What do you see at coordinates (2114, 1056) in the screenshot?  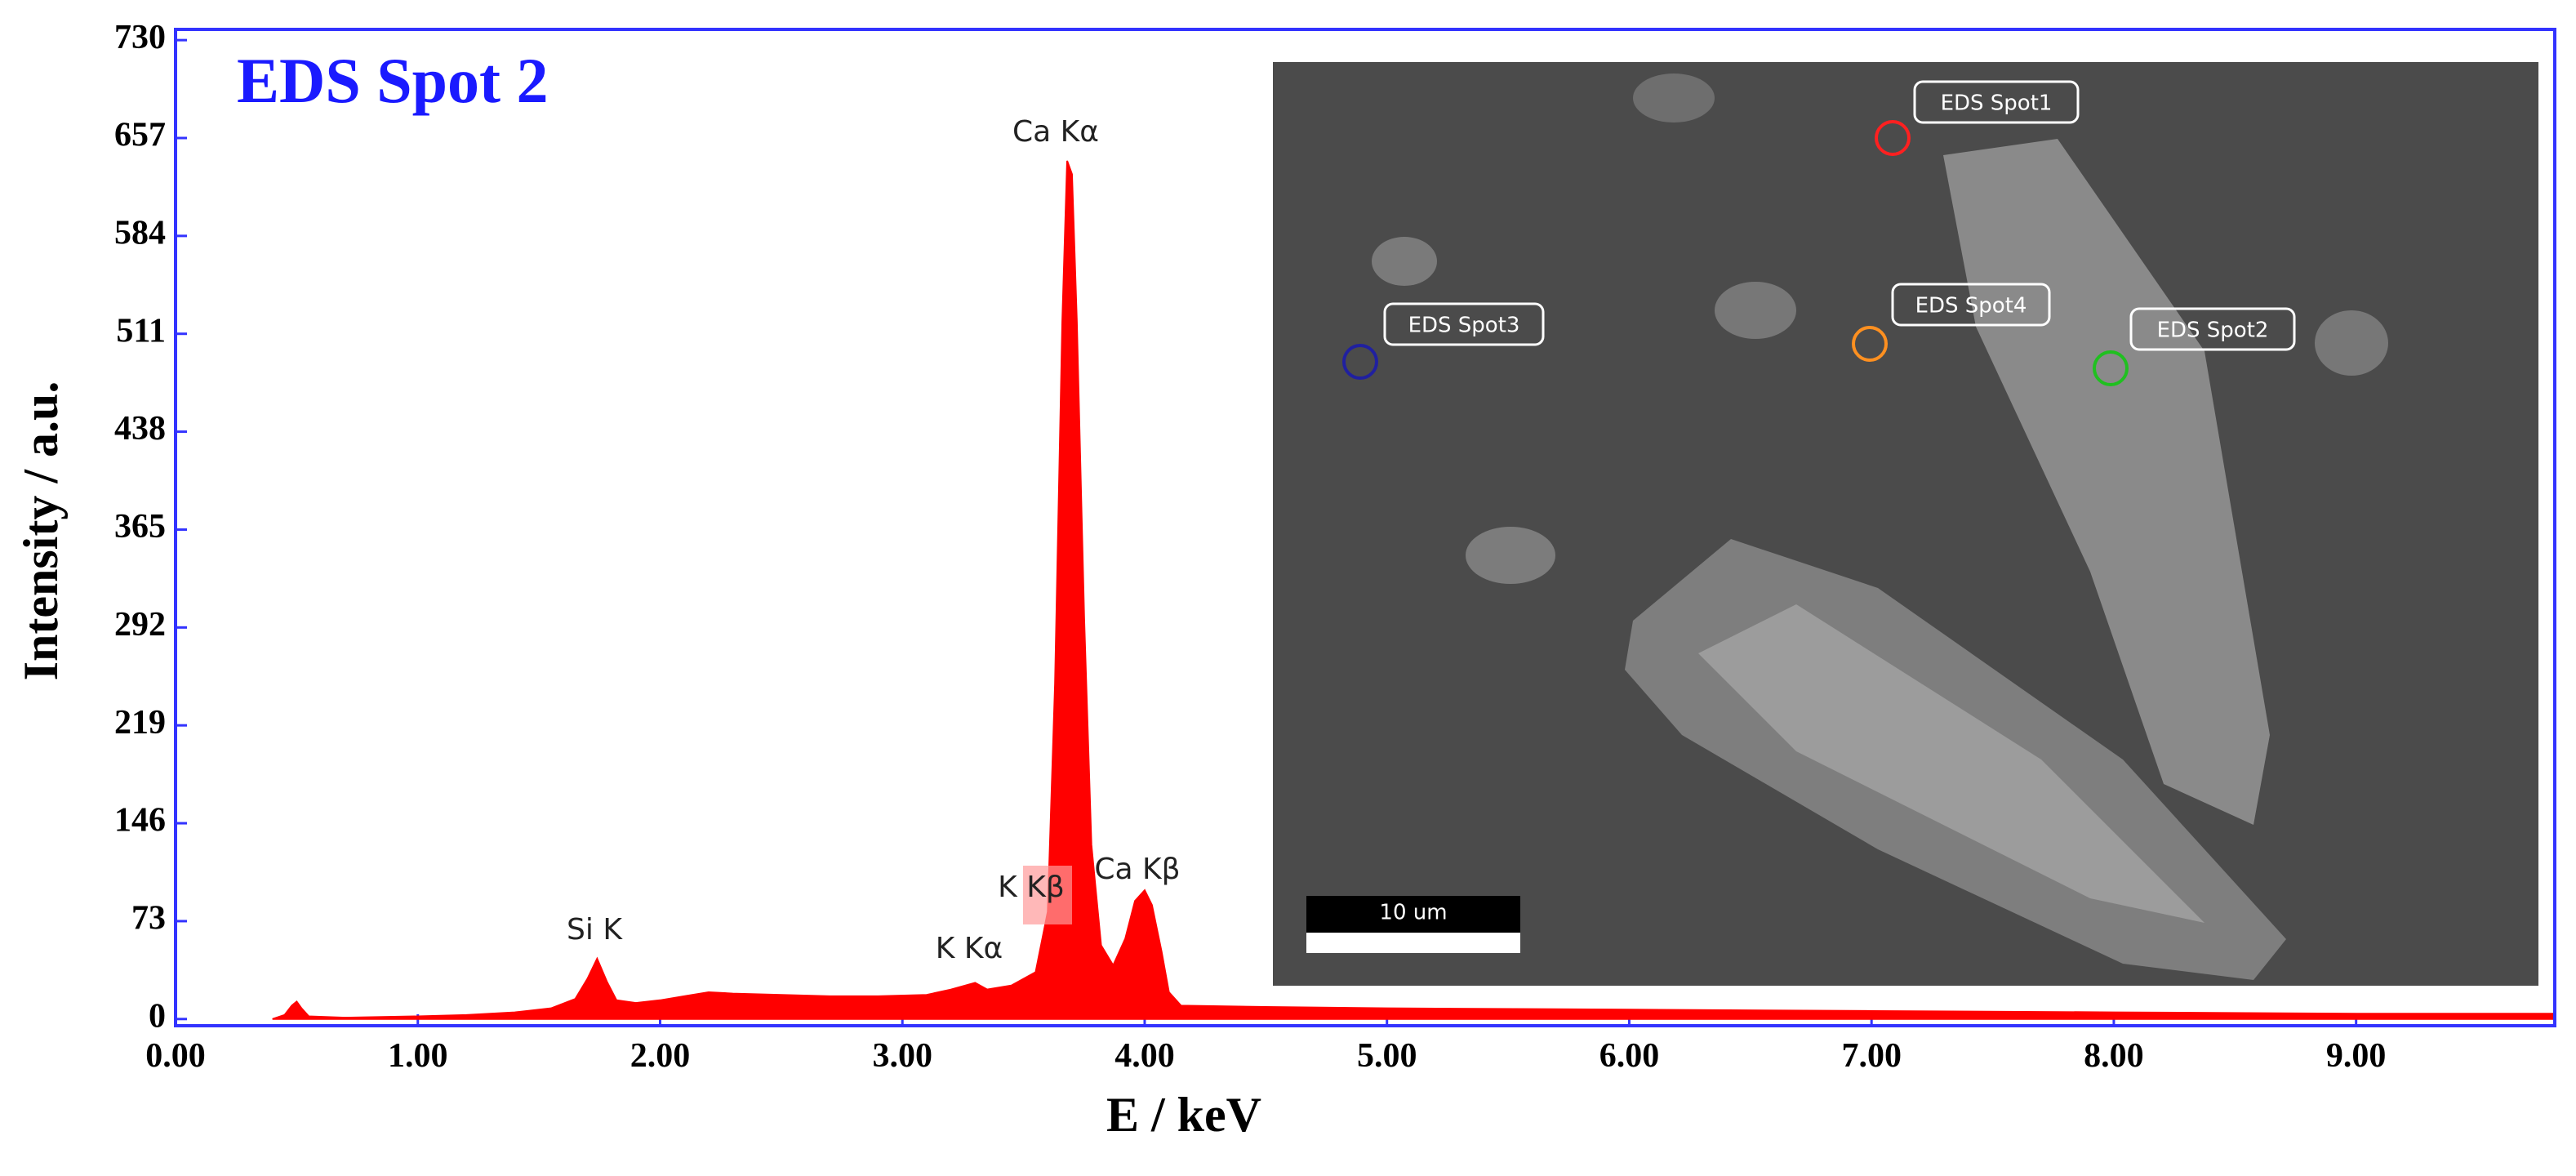 I see `x-tick-label: 8.00` at bounding box center [2114, 1056].